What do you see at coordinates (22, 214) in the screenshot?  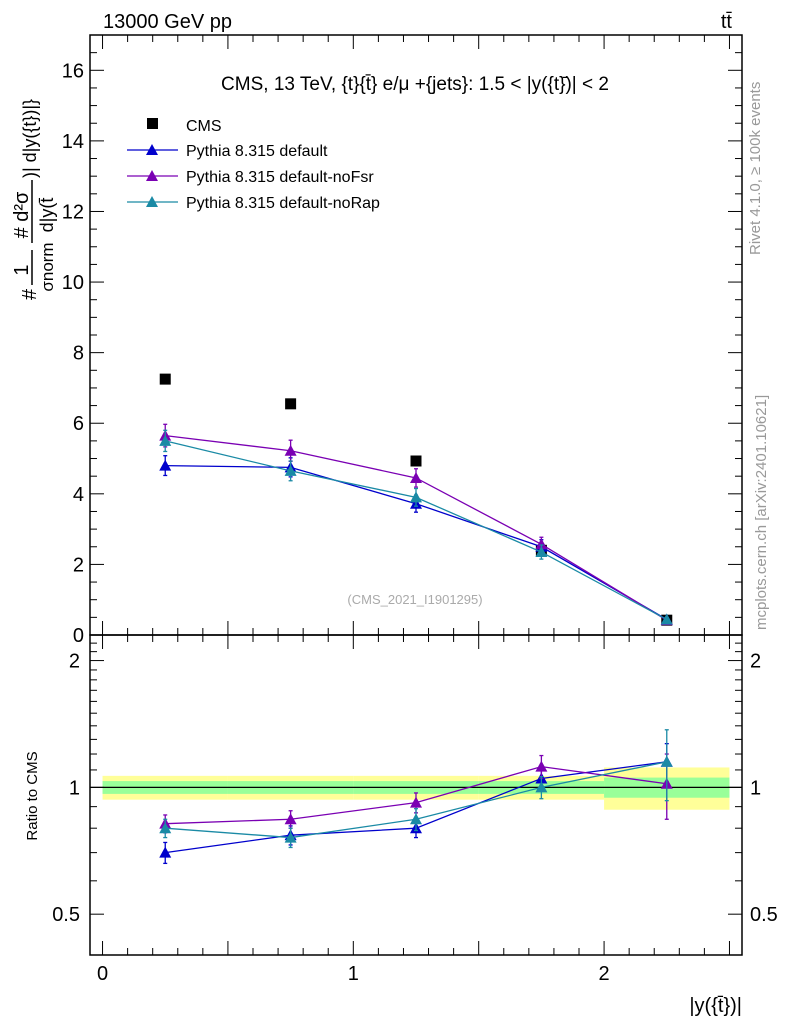 I see `ylabel-frac2-num: # d²σ` at bounding box center [22, 214].